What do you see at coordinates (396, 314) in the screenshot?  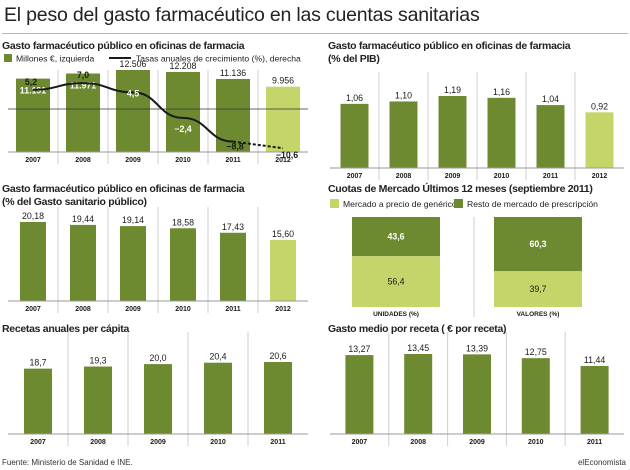 I see `tick-label-0: UNIDADES (%)` at bounding box center [396, 314].